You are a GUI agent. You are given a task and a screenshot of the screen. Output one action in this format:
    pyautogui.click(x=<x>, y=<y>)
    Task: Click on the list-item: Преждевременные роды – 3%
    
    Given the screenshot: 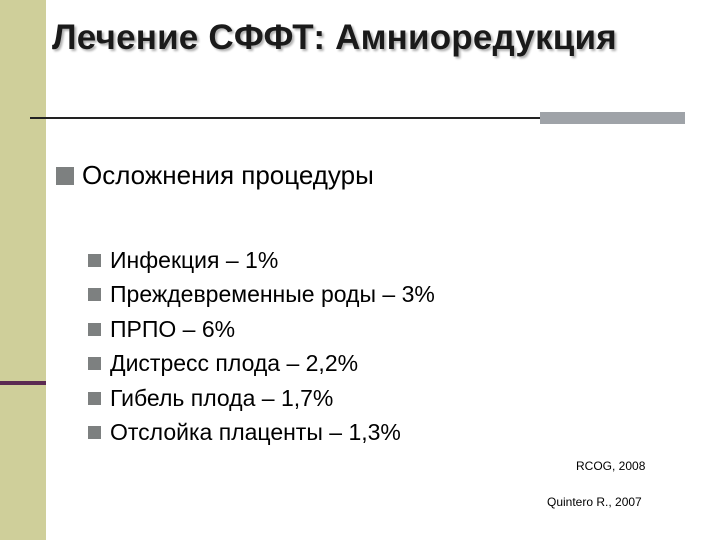 What is the action you would take?
    pyautogui.click(x=261, y=295)
    